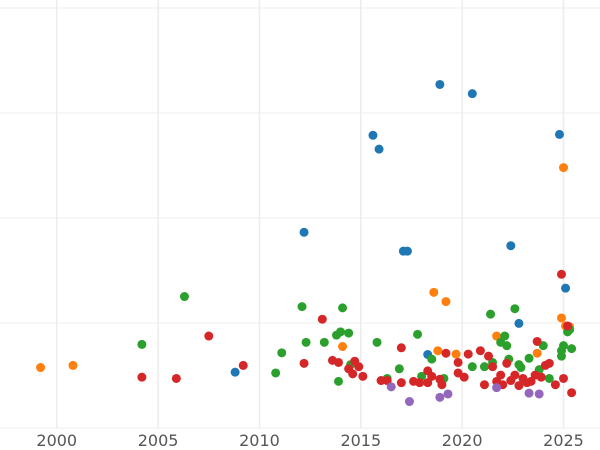 This screenshot has width=600, height=450. I want to click on x-tick-label: 2020, so click(462, 440).